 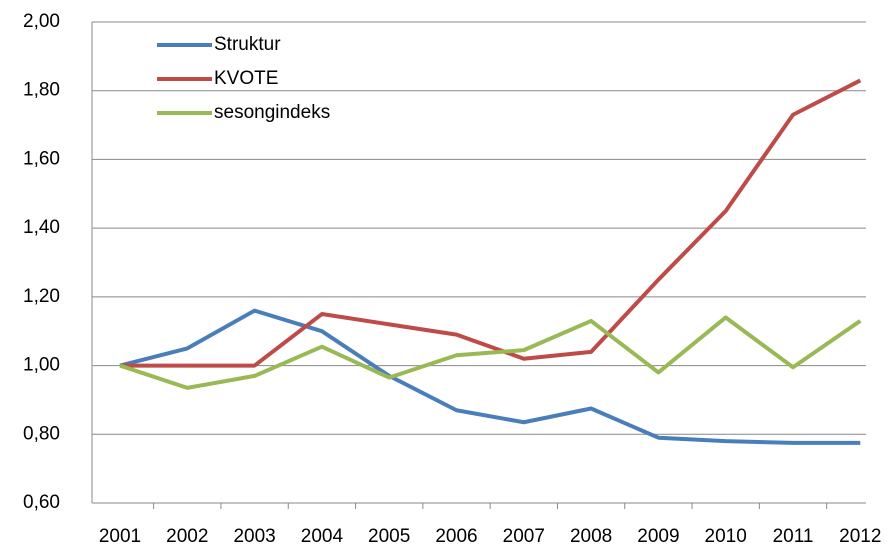 What do you see at coordinates (389, 536) in the screenshot?
I see `x-tick-label: 2005` at bounding box center [389, 536].